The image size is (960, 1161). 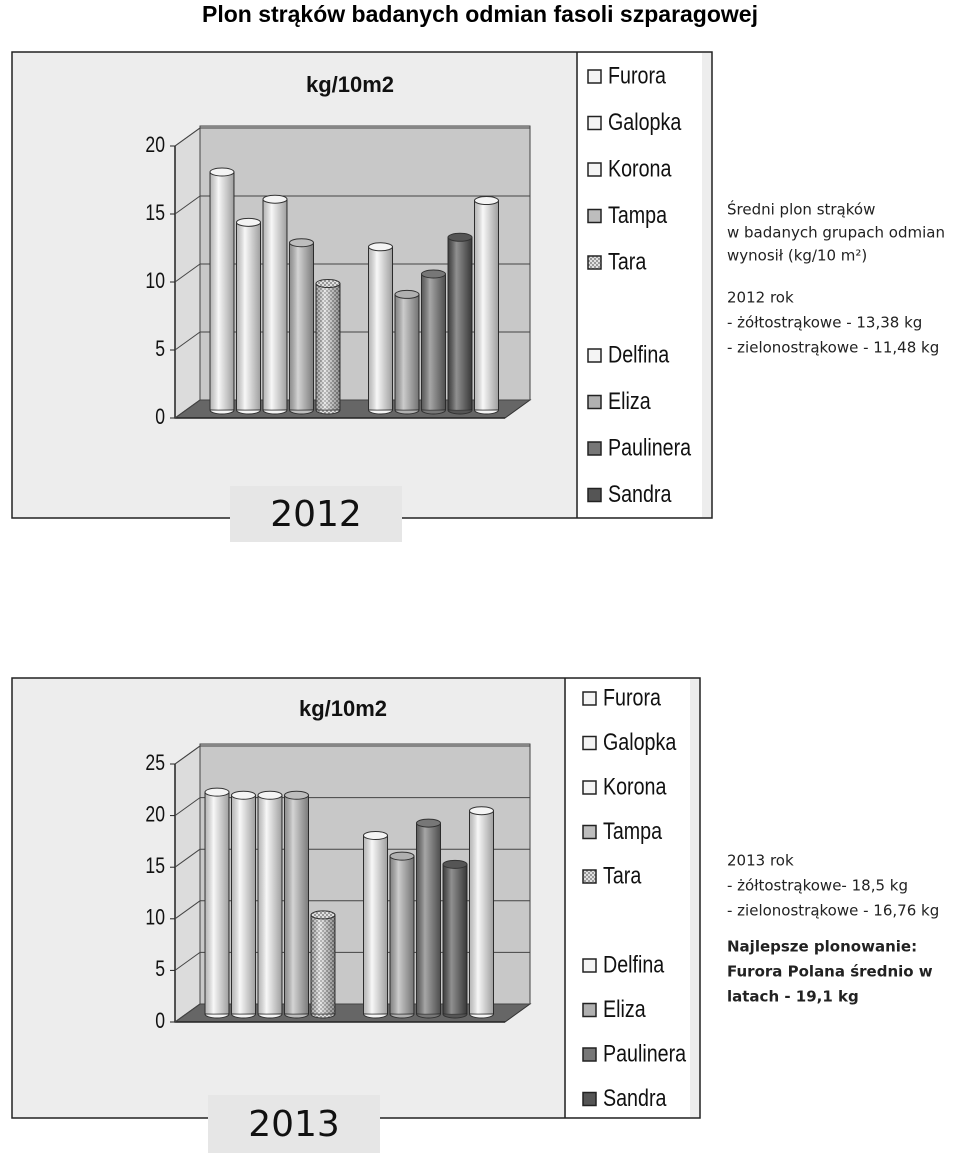 I want to click on note-line: - zielonostrąkowe - 16,76 kg, so click(x=833, y=911).